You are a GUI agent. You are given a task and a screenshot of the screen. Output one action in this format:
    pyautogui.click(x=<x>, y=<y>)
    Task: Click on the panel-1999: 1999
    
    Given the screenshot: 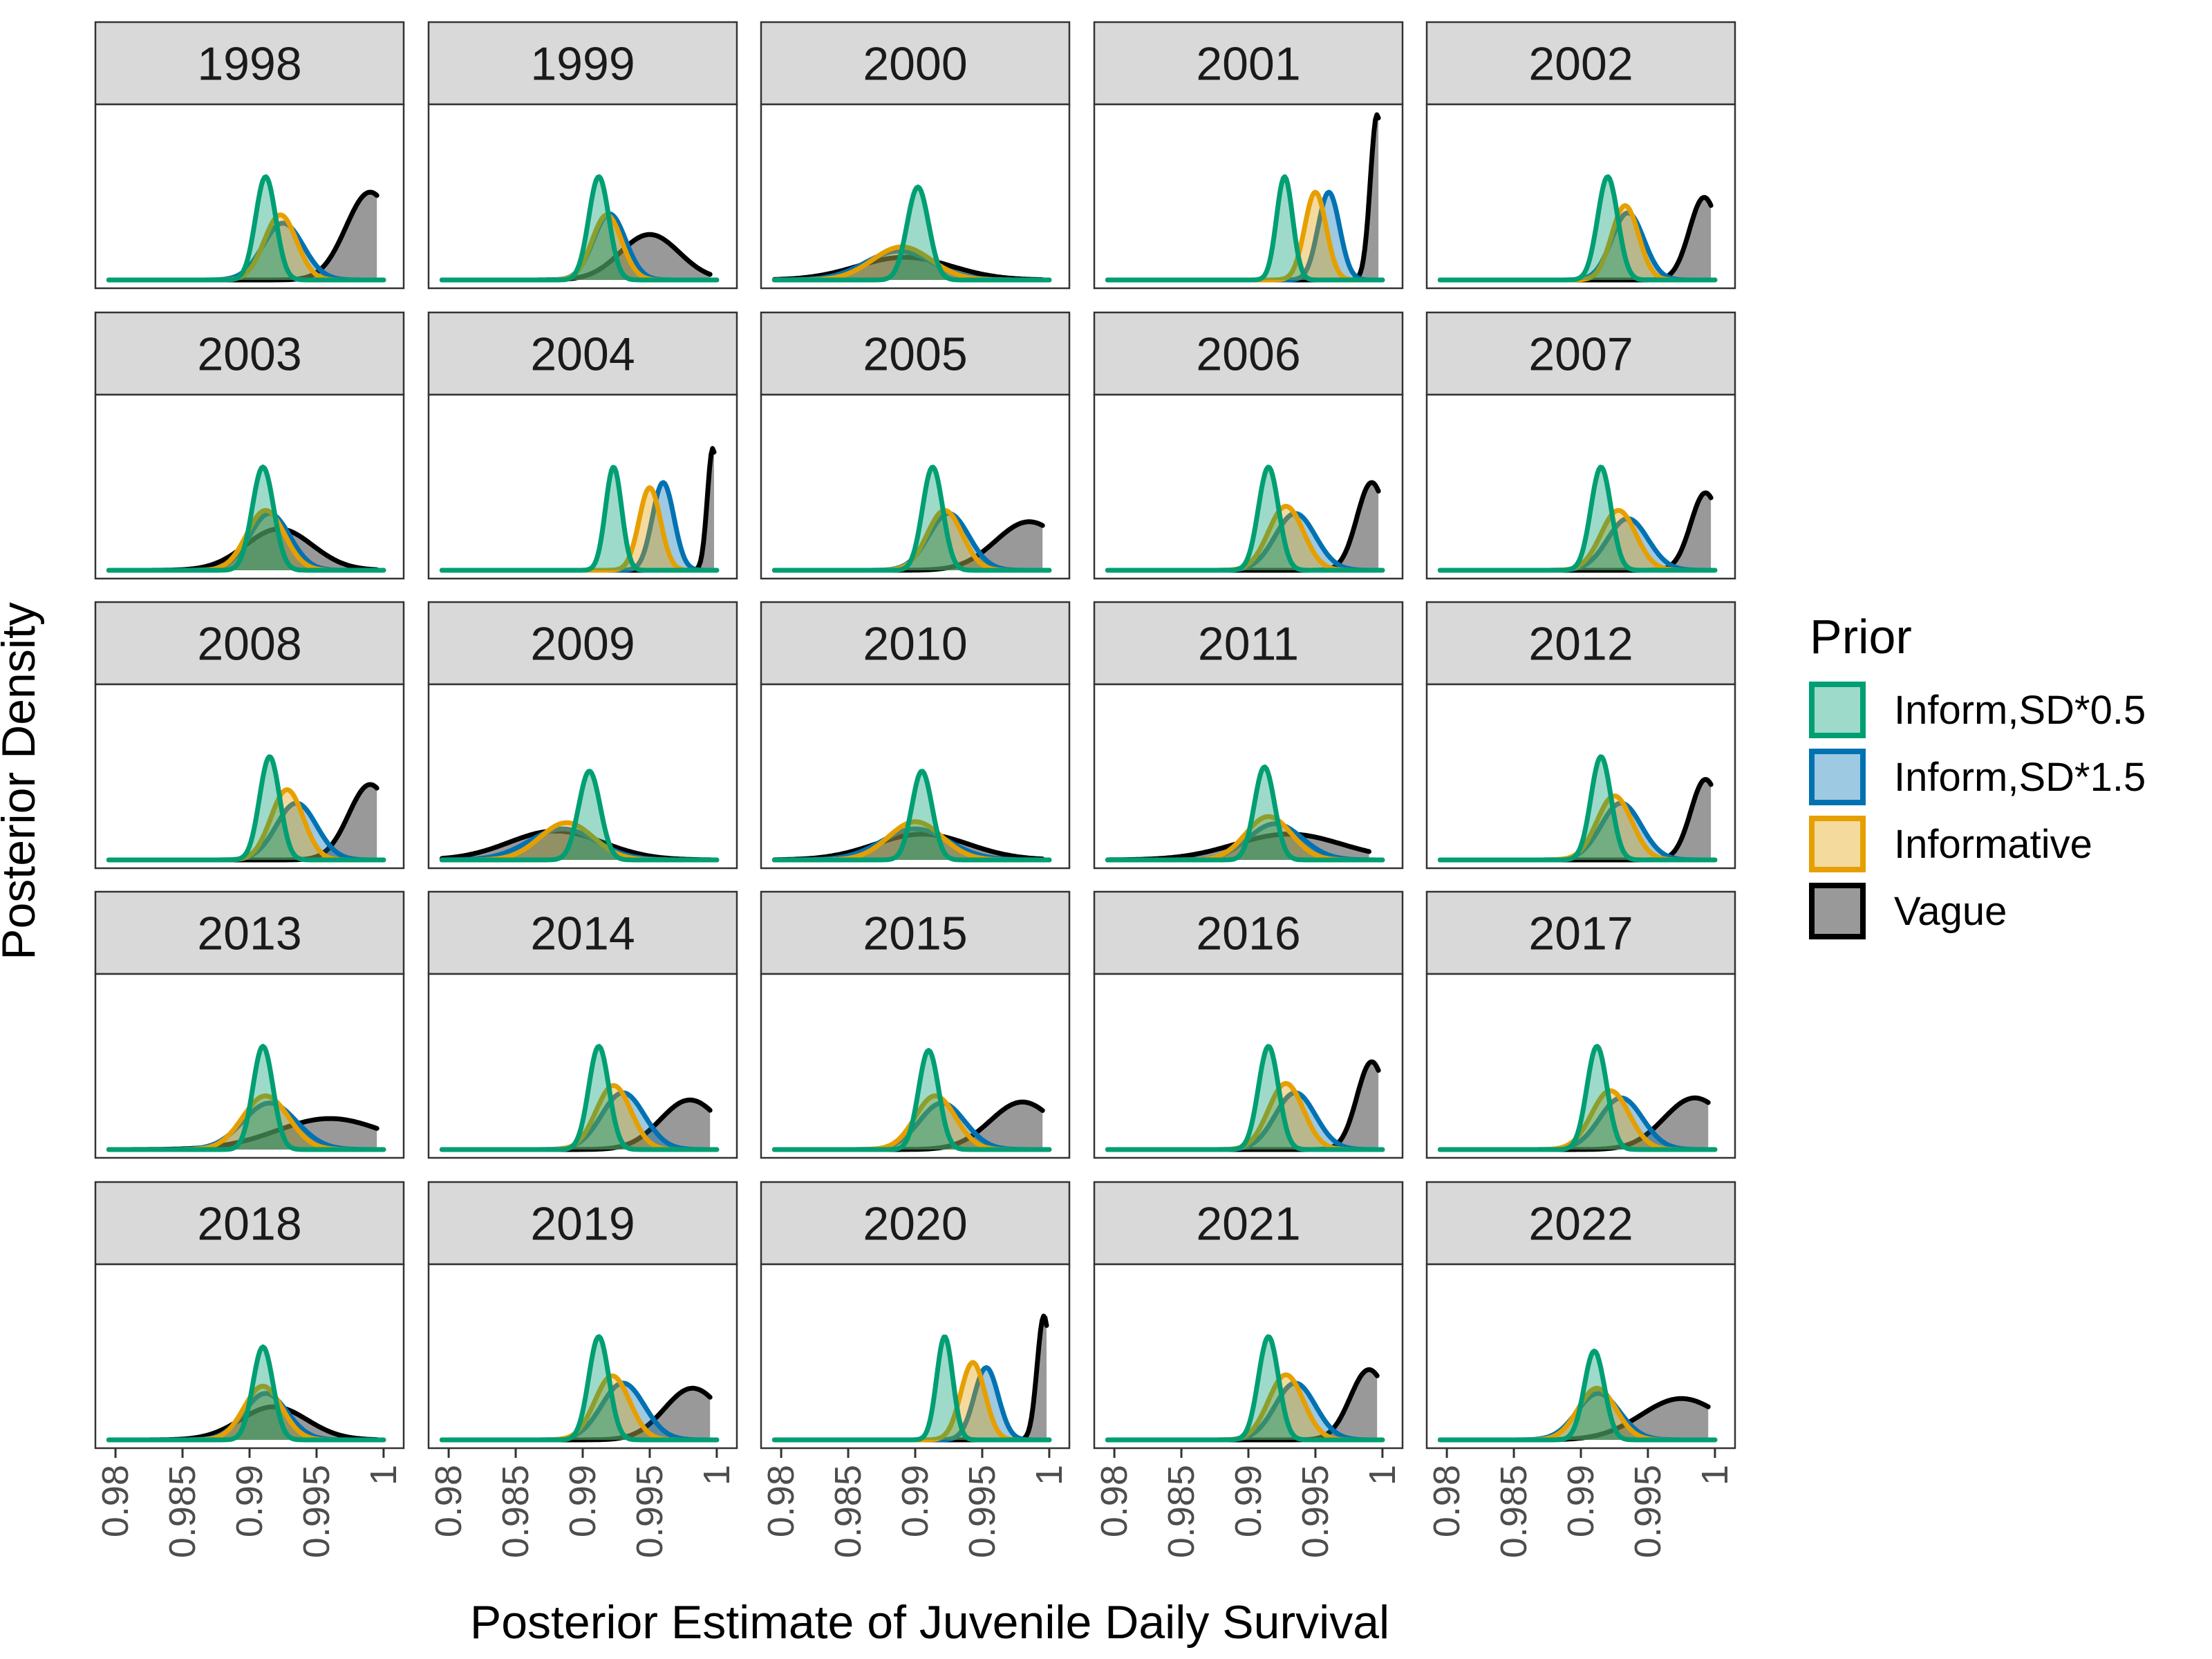 What is the action you would take?
    pyautogui.click(x=582, y=155)
    